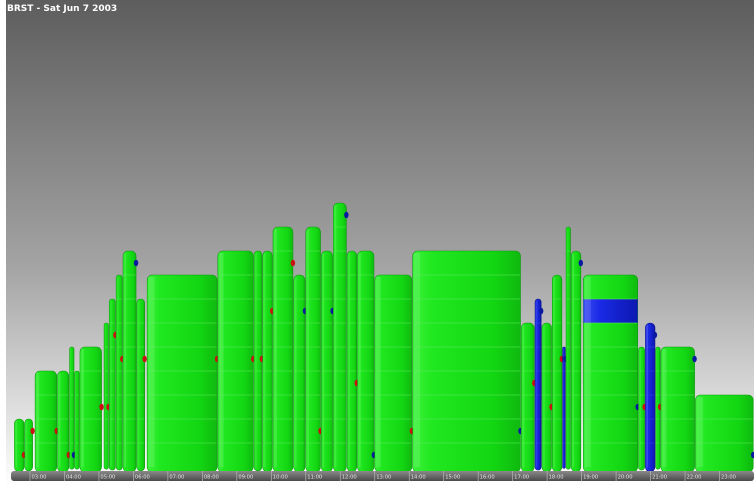  Describe the element at coordinates (625, 478) in the screenshot. I see `tick-label: 20:00` at that location.